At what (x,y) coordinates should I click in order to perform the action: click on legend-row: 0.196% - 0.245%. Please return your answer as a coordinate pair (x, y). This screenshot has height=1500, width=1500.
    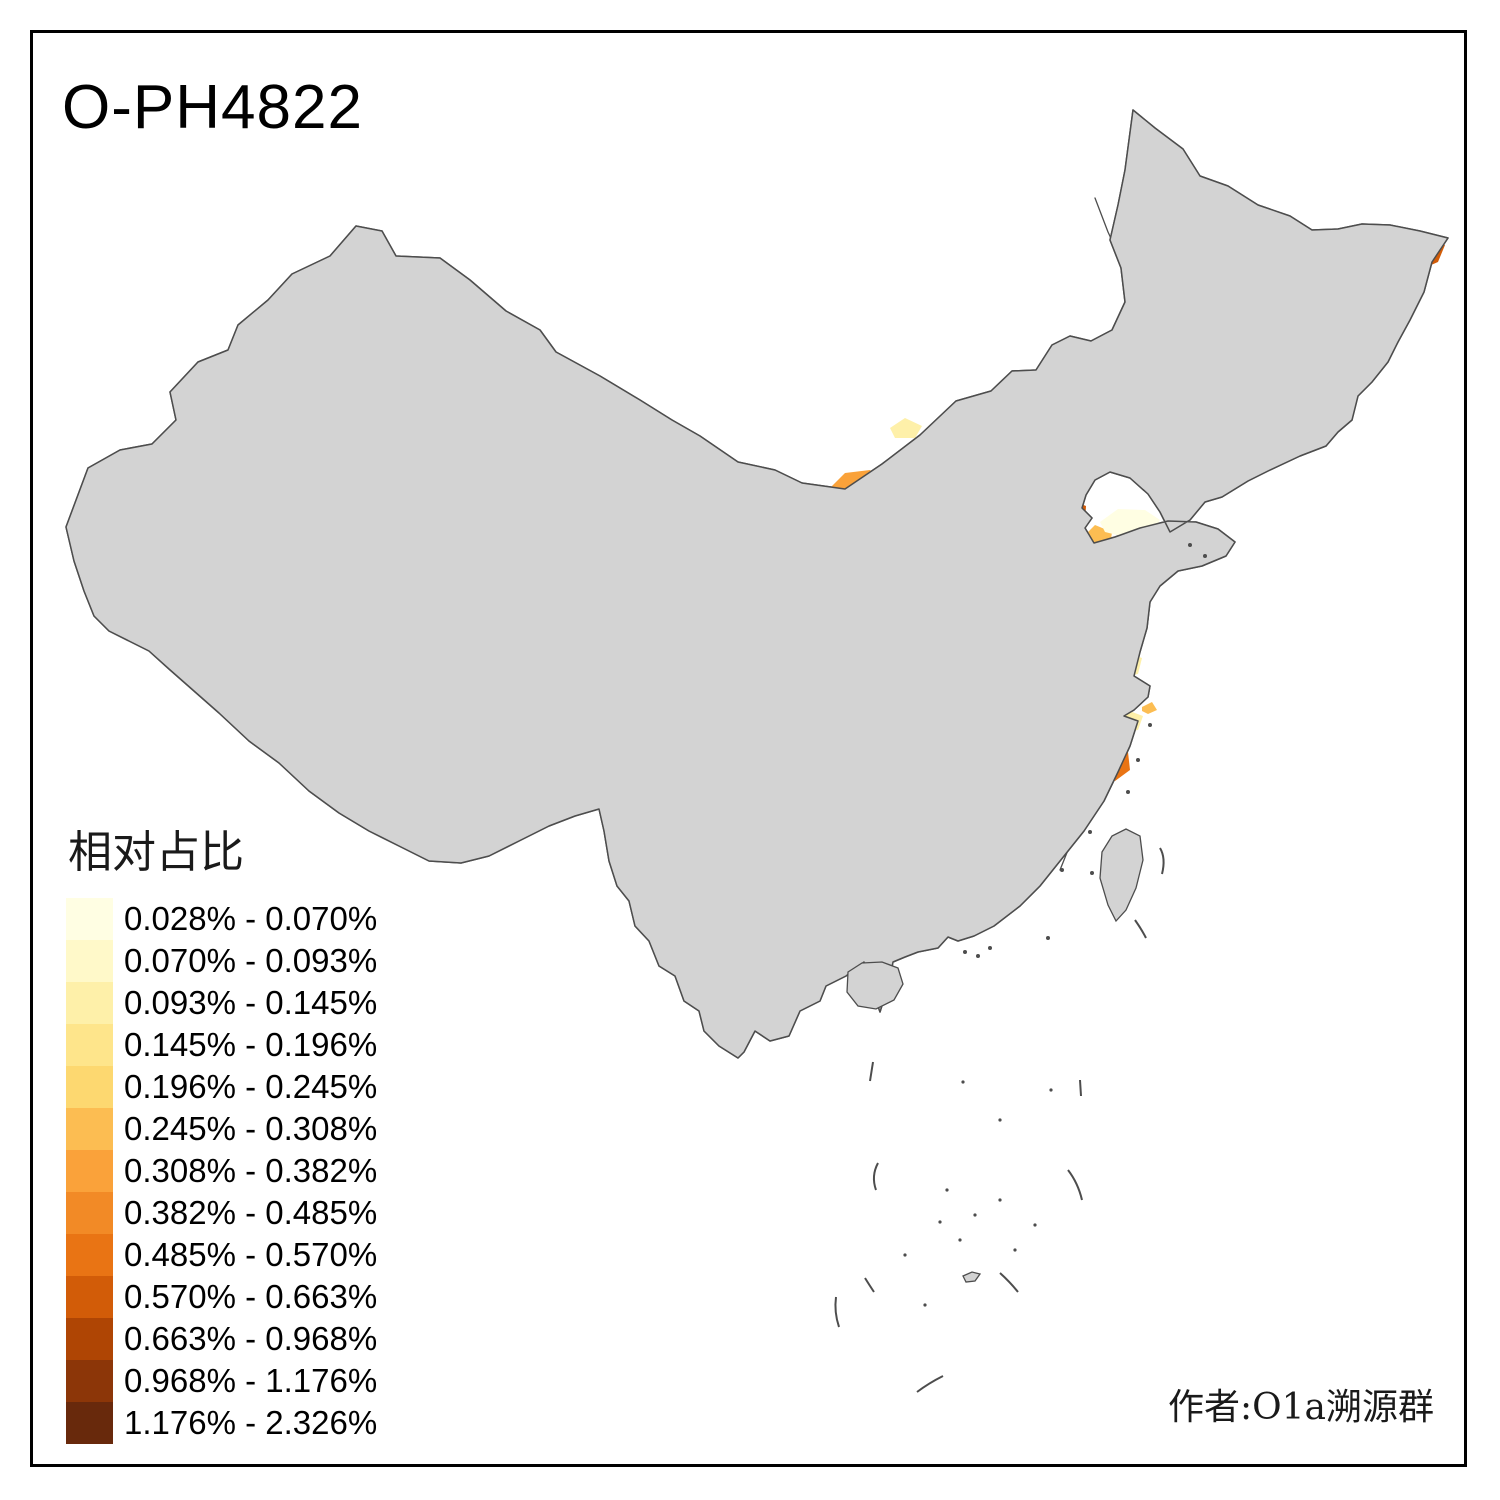
    Looking at the image, I should click on (221, 1087).